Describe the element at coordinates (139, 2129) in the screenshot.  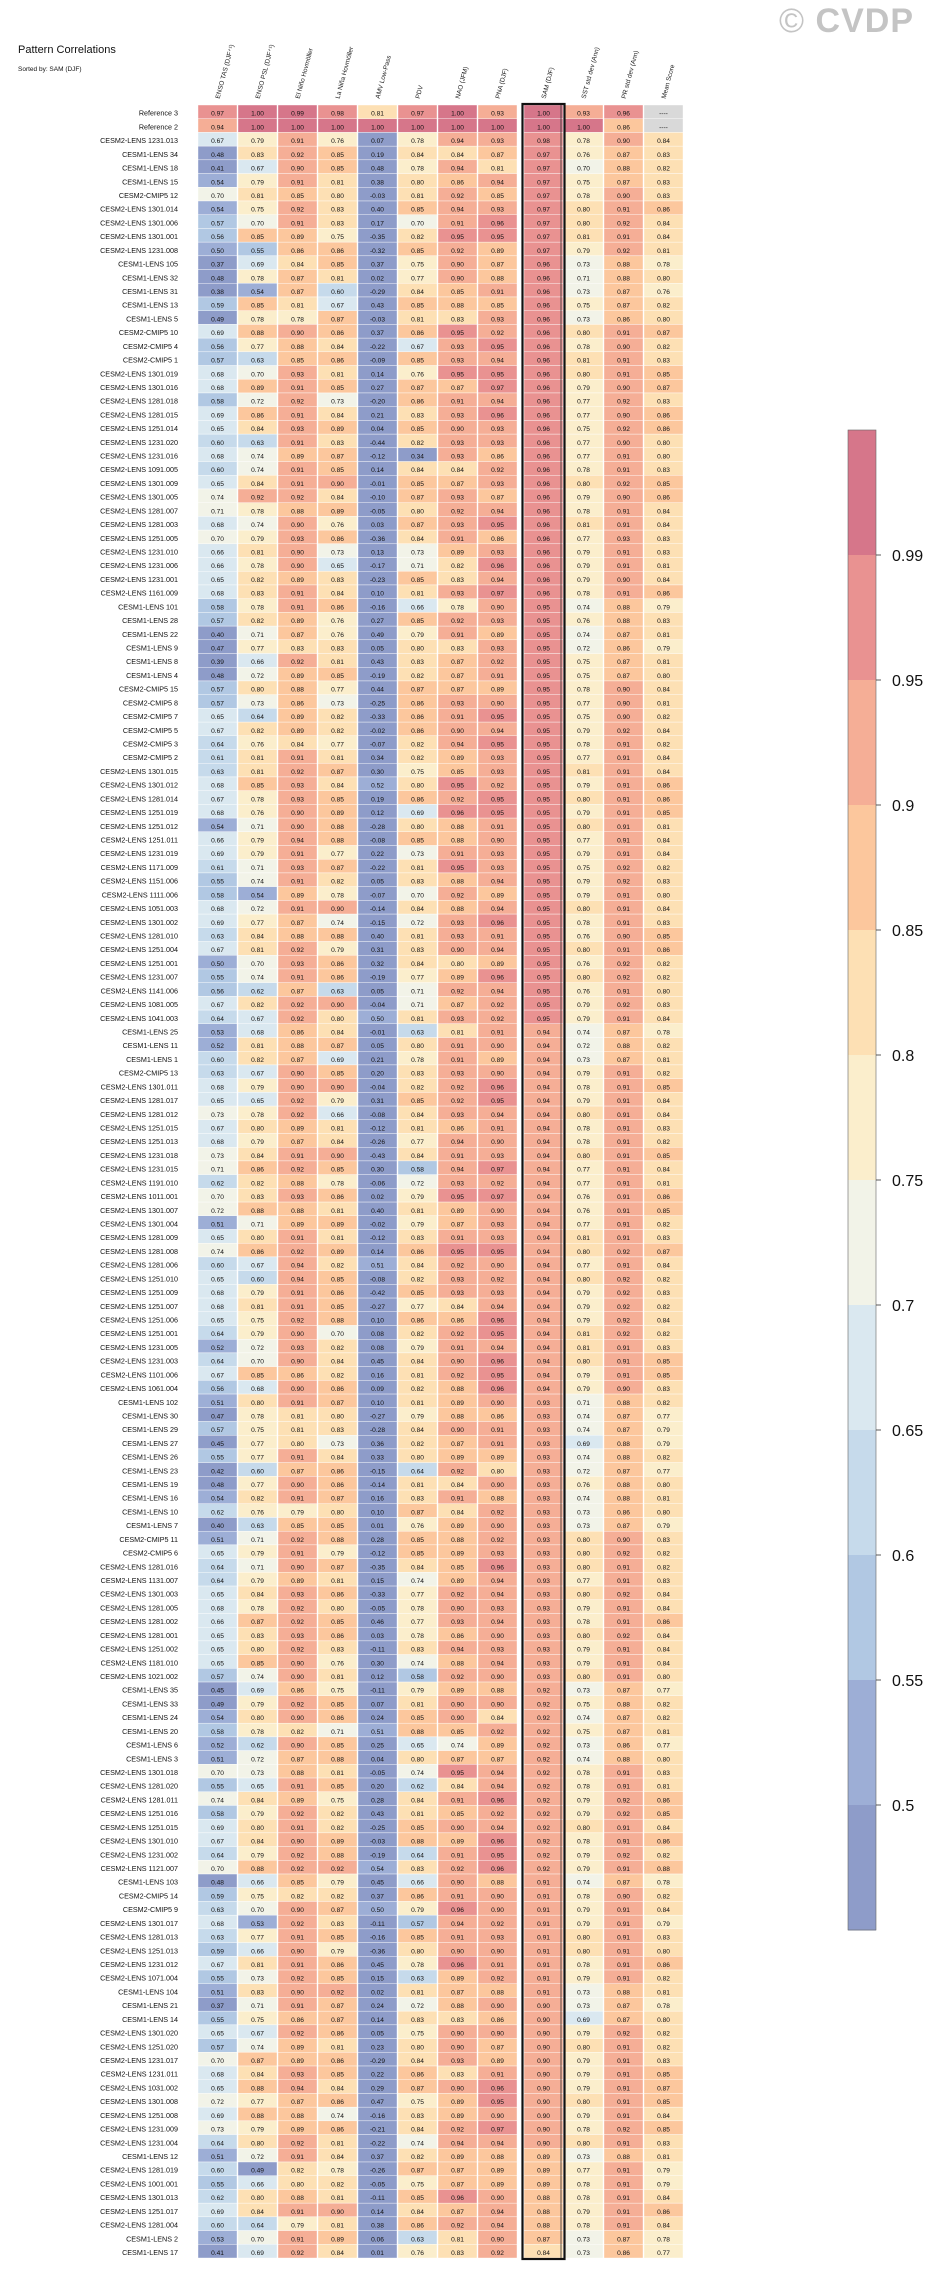
I see `row-label: CESM2-LENS 1231.009` at that location.